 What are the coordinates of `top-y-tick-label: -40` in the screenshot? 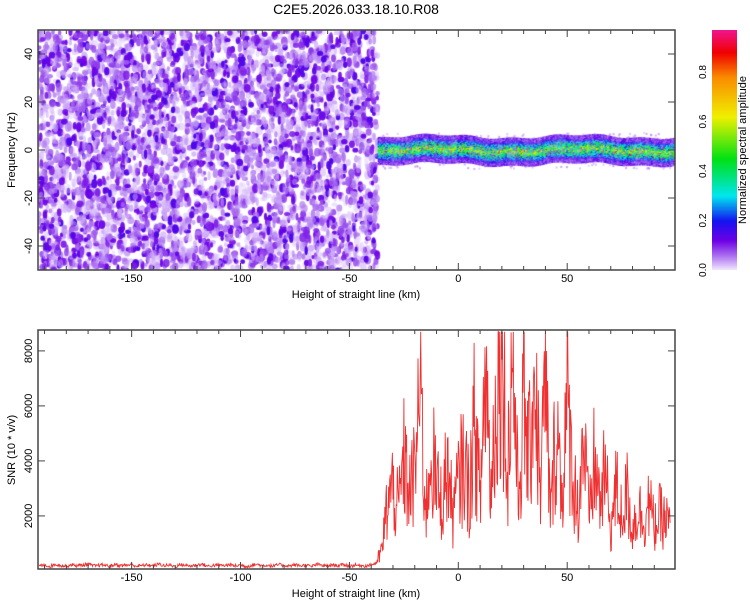 It's located at (29, 246).